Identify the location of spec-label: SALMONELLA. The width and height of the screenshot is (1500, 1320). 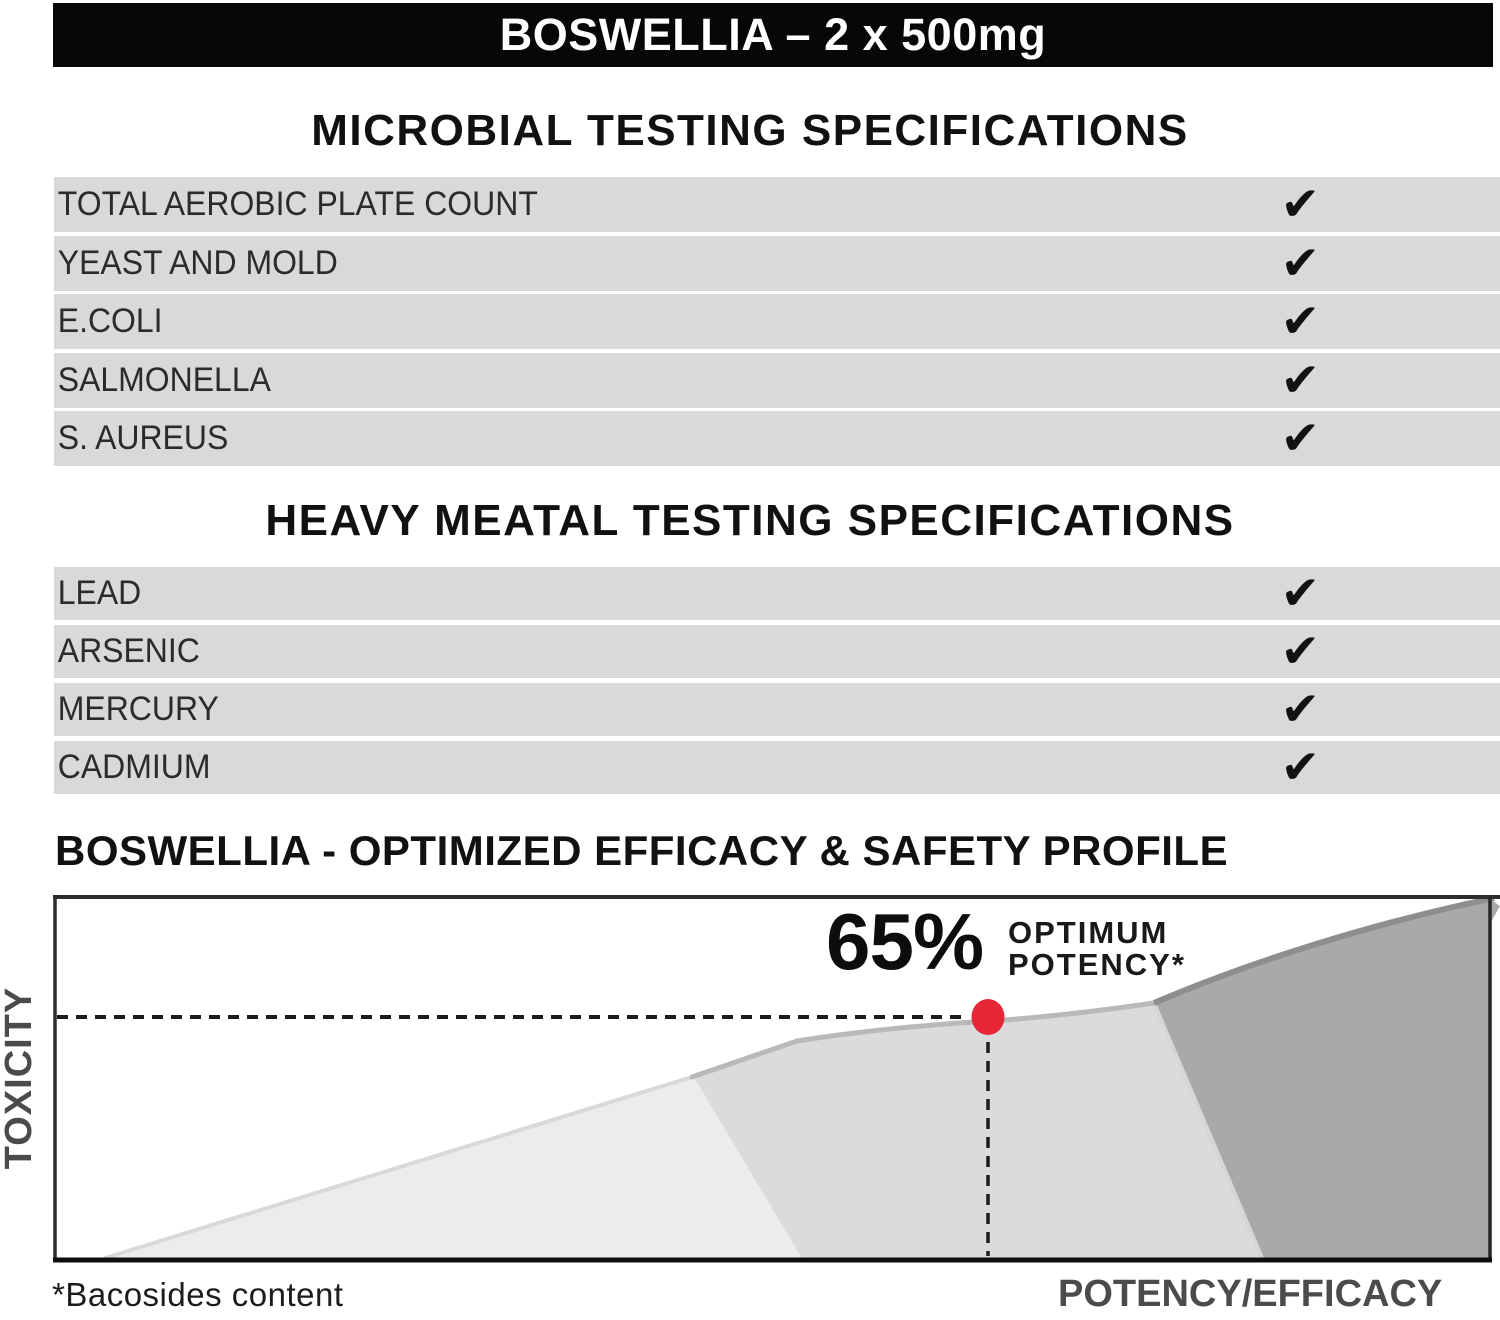
(164, 380).